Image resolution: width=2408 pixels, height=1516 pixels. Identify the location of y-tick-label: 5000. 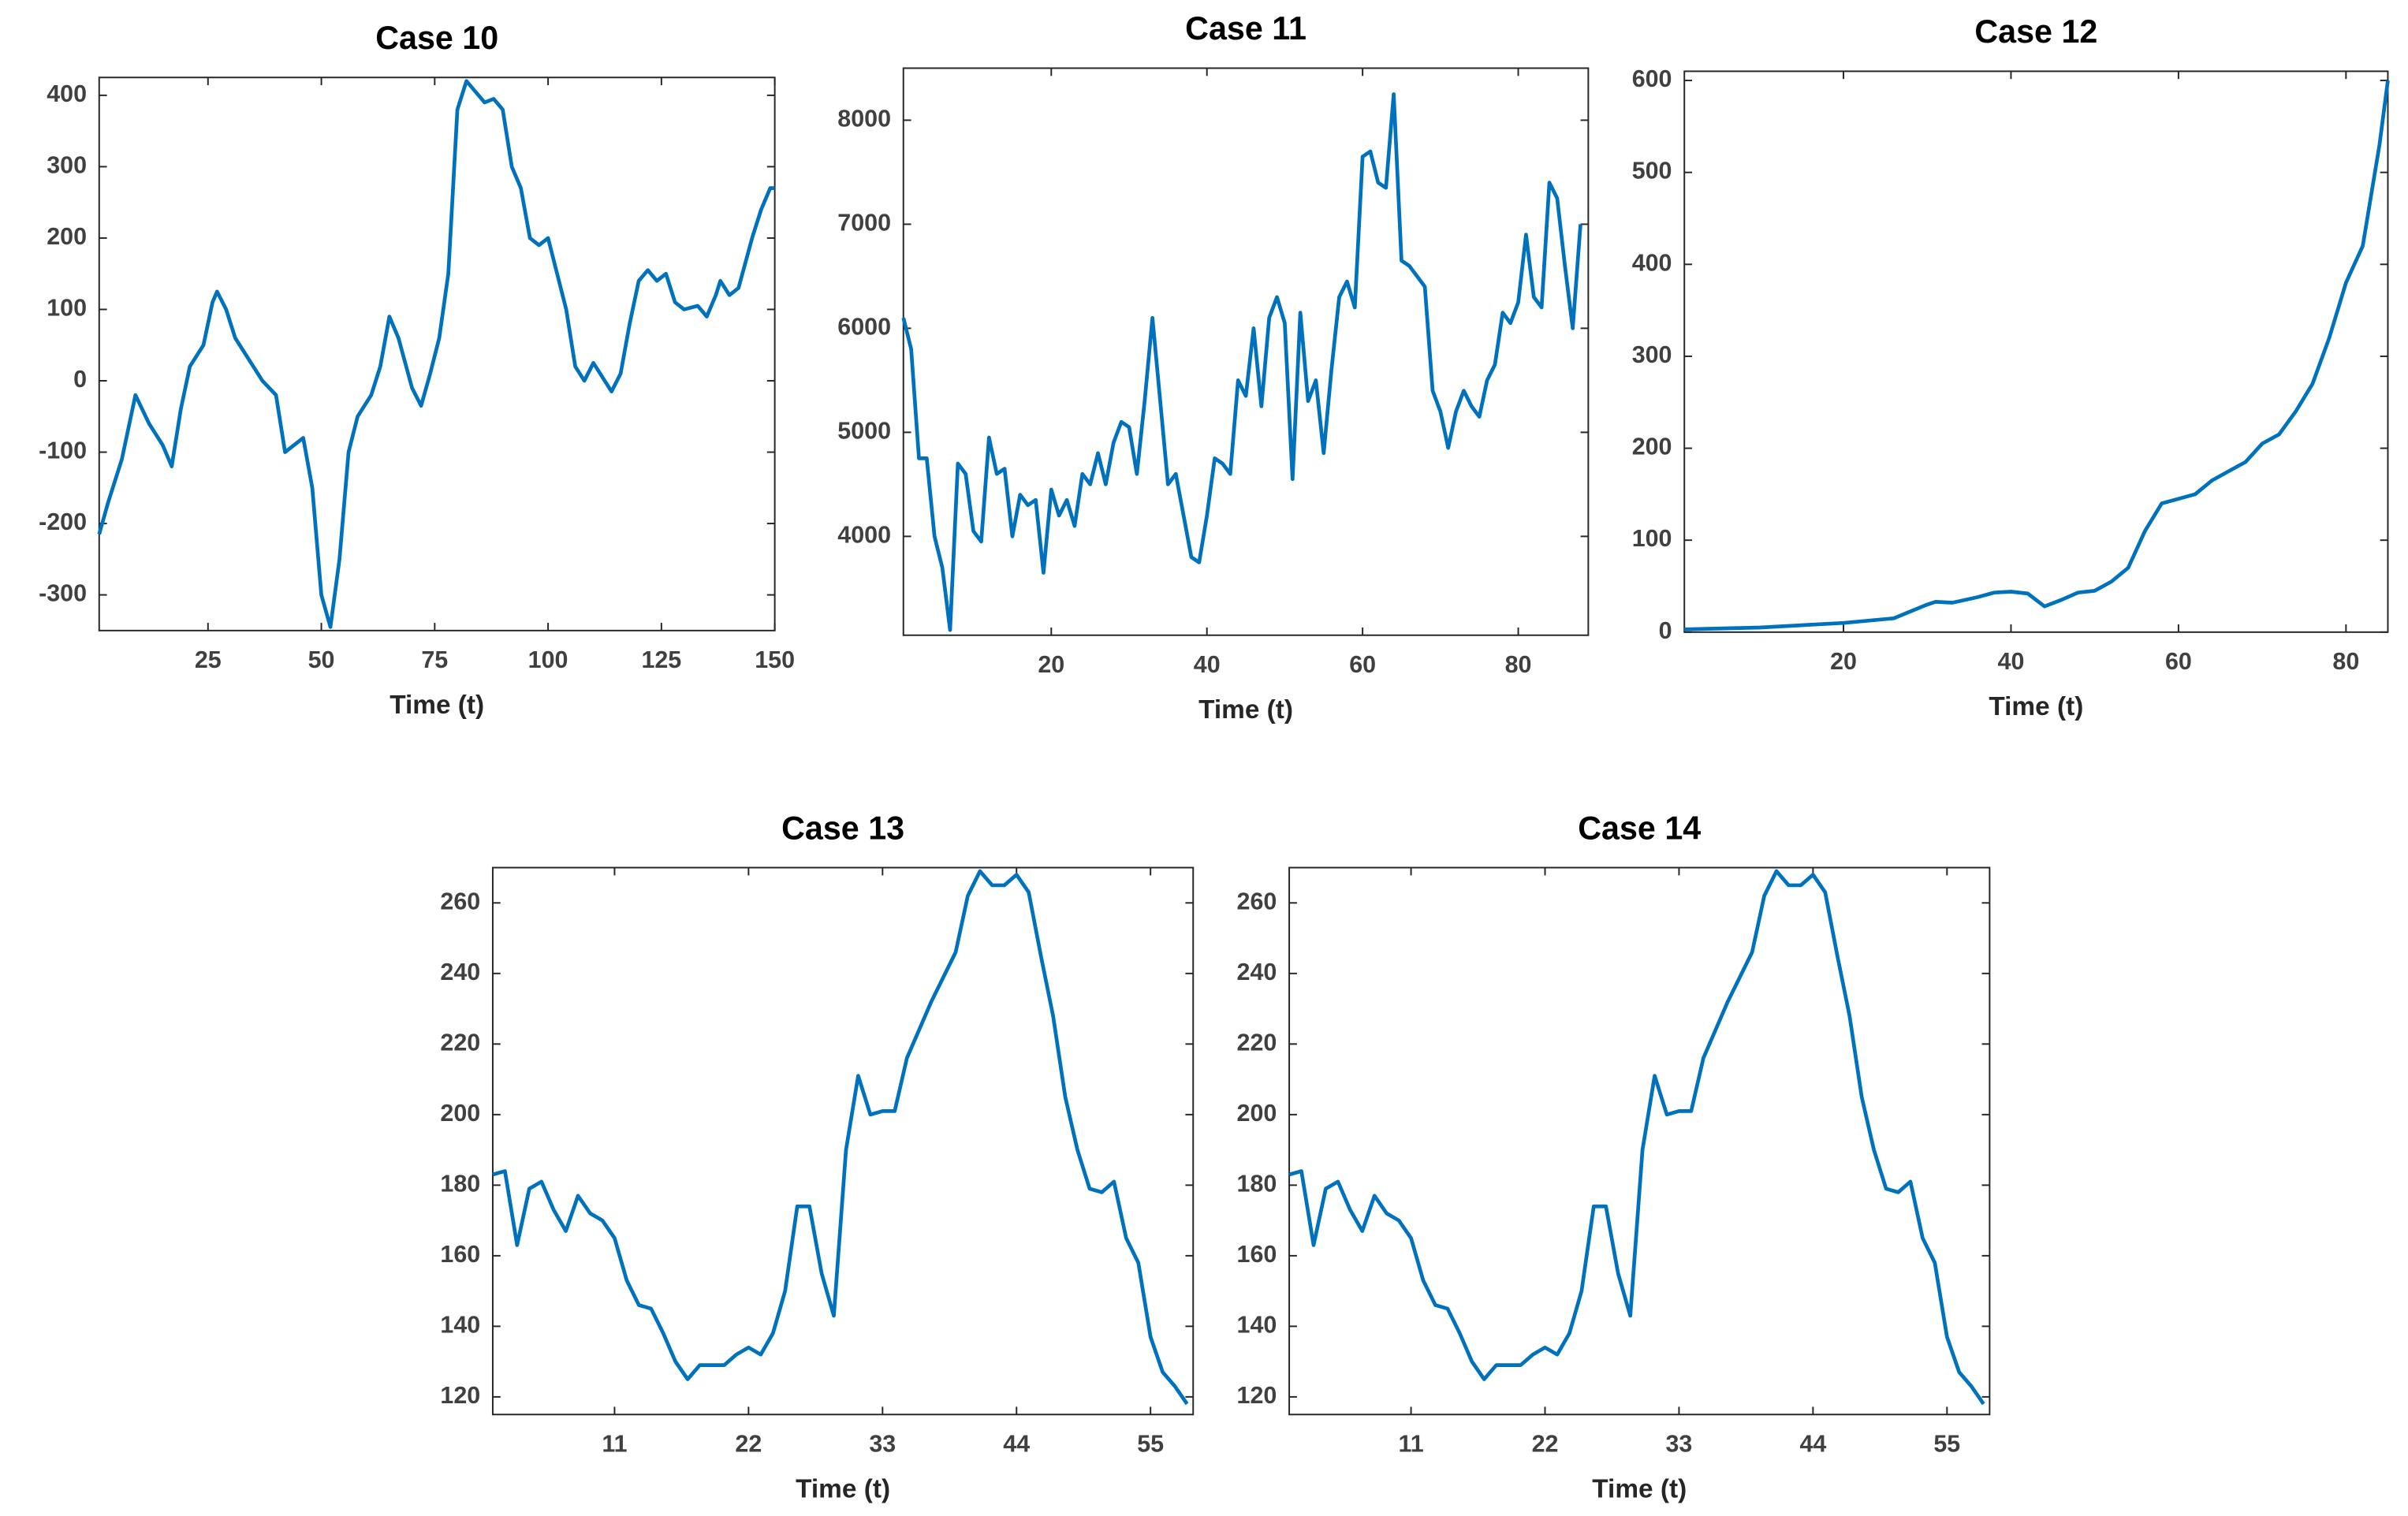
(864, 430).